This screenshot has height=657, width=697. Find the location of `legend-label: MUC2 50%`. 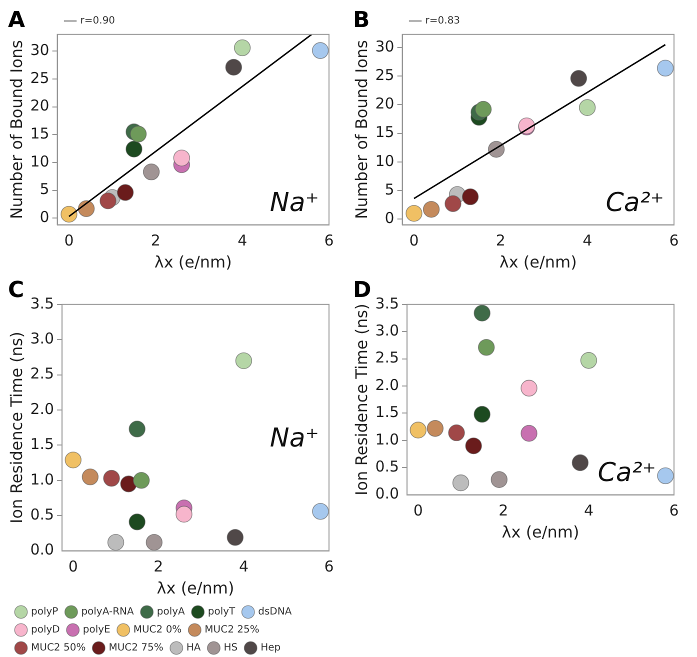

legend-label: MUC2 50% is located at coordinates (58, 648).